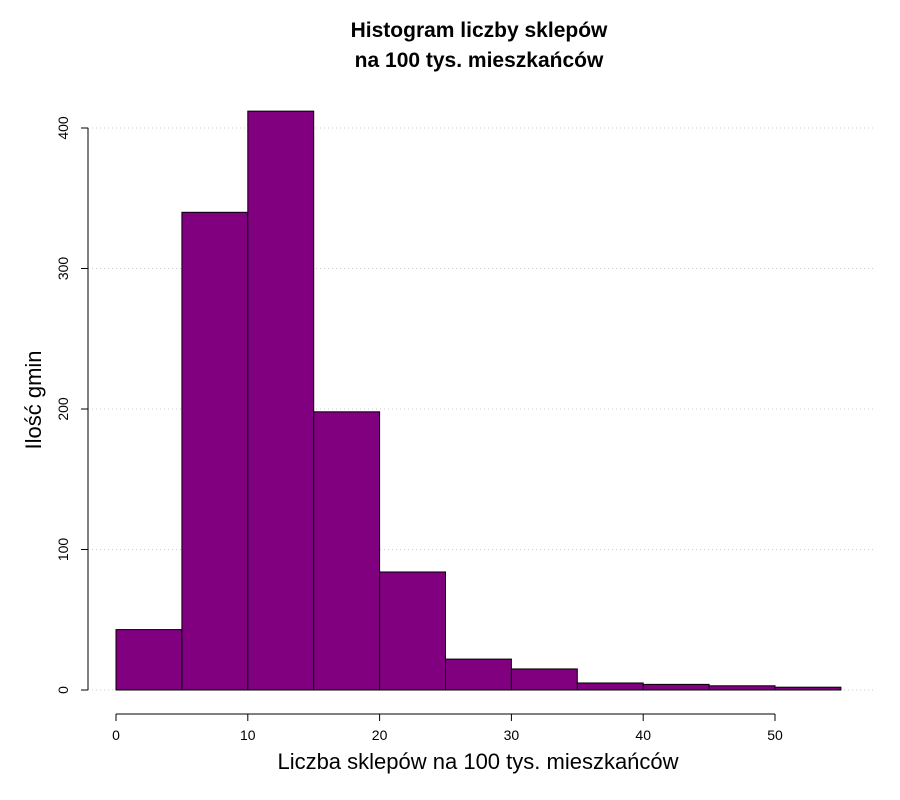  What do you see at coordinates (33, 399) in the screenshot?
I see `y-axis-label: Ilość gmin` at bounding box center [33, 399].